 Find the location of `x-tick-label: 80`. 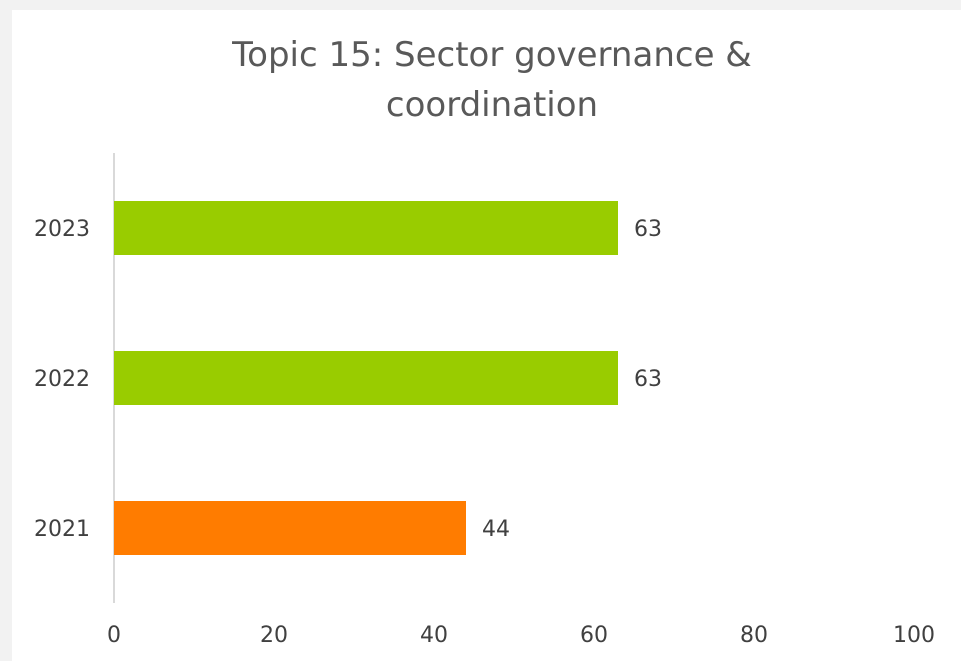

x-tick-label: 80 is located at coordinates (754, 635).